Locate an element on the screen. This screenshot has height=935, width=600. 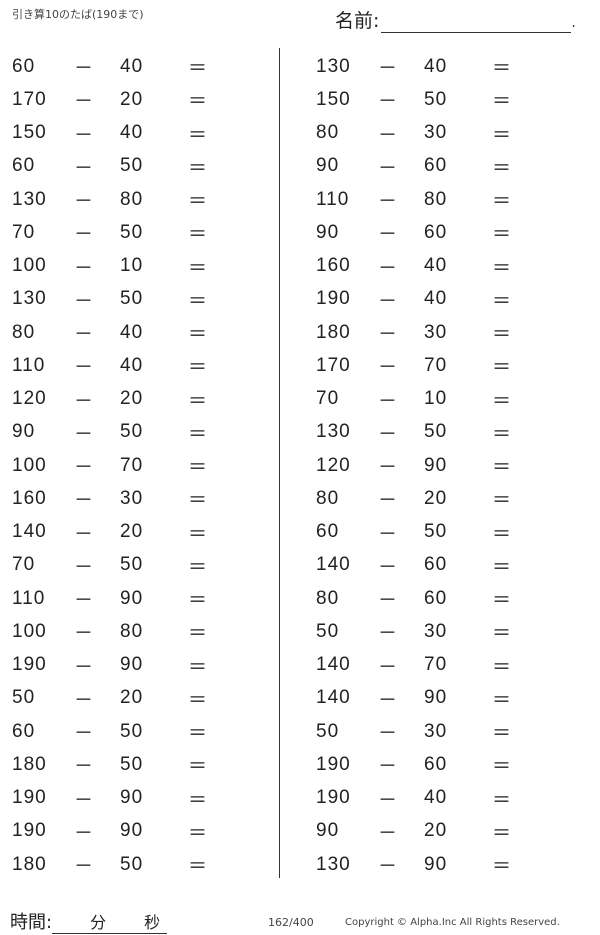
problem-row: 160 － 40 ＝ is located at coordinates (419, 266).